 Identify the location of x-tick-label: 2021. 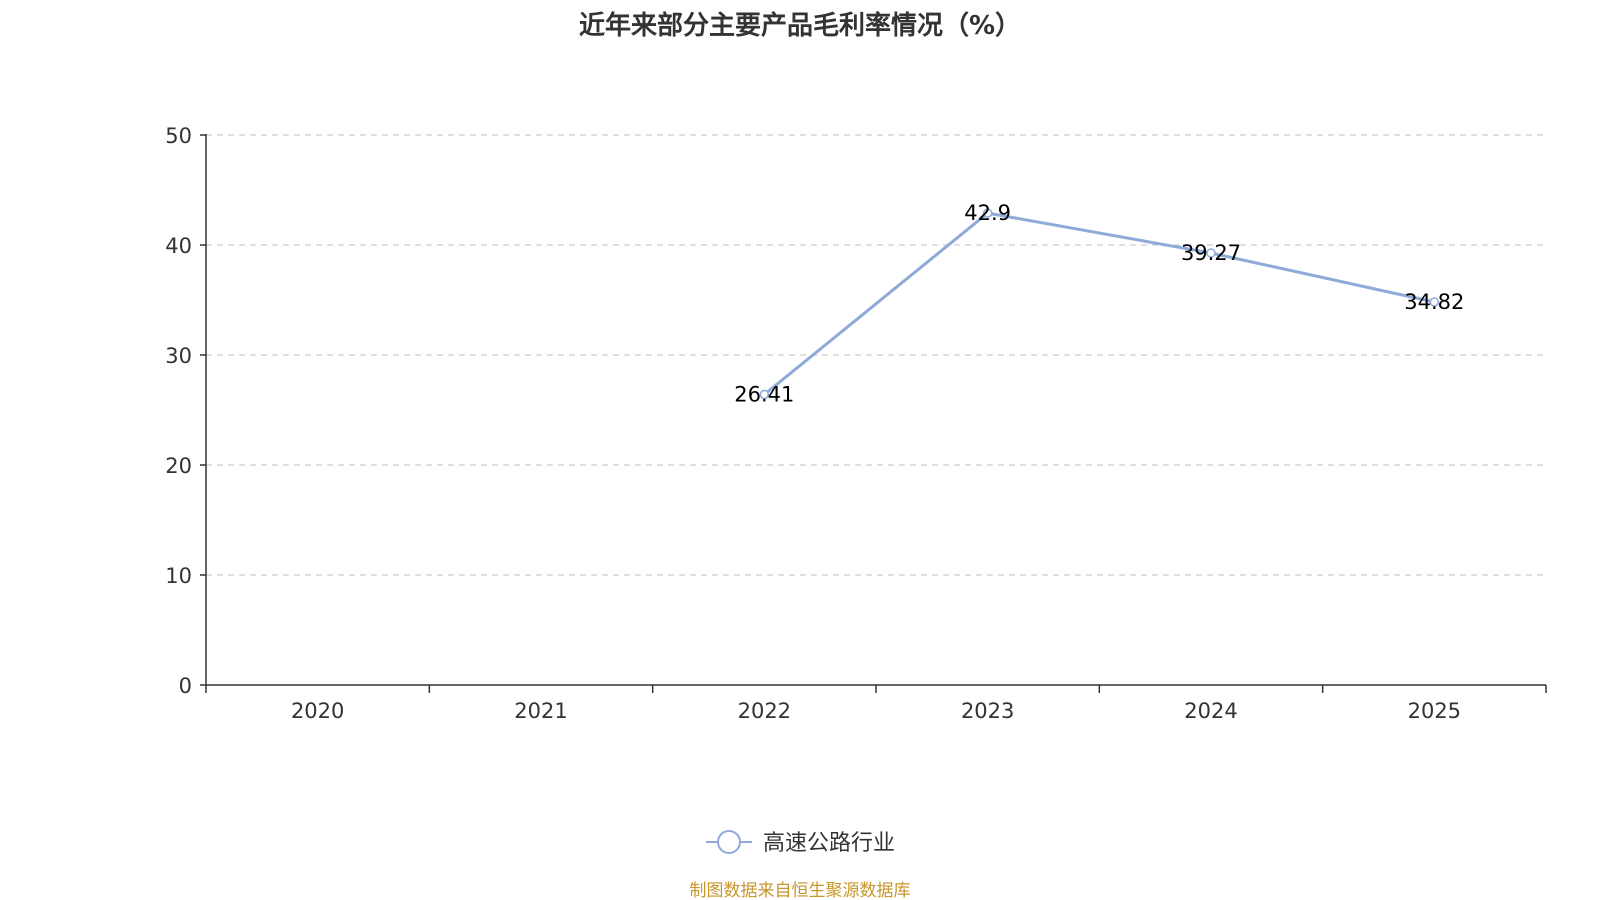
(540, 711).